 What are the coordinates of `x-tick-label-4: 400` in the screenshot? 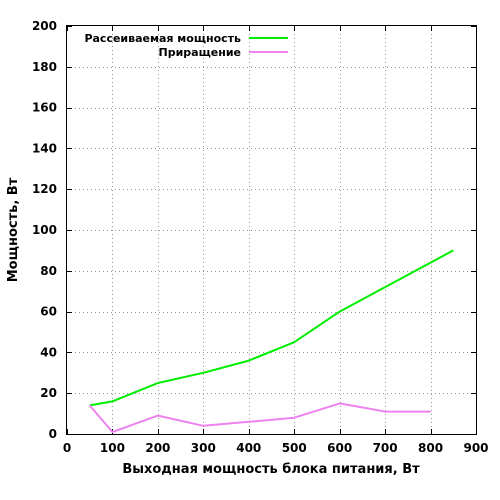 It's located at (248, 448).